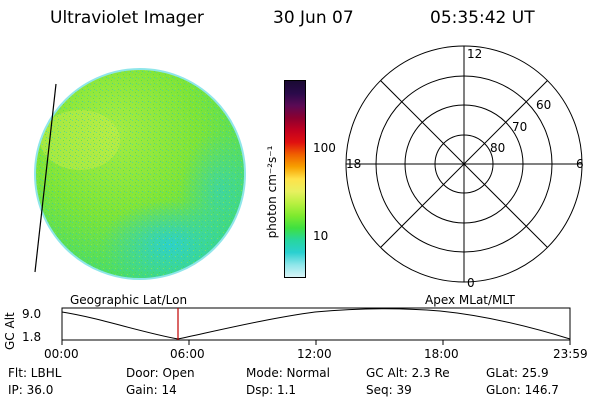  Describe the element at coordinates (570, 354) in the screenshot. I see `timeline-xtick-2359: 23:59` at that location.